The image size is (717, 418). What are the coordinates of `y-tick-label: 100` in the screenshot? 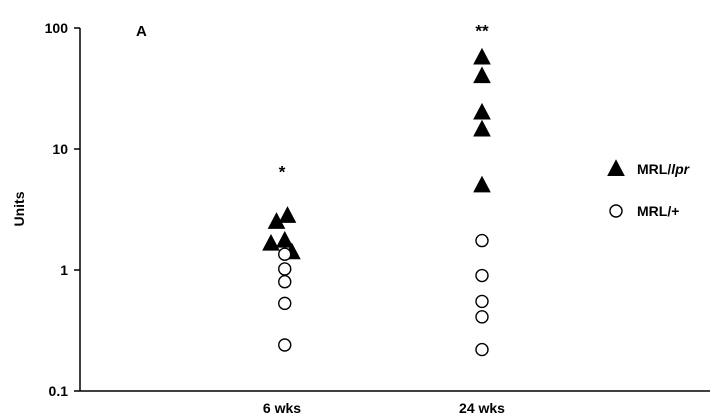 It's located at (57, 28).